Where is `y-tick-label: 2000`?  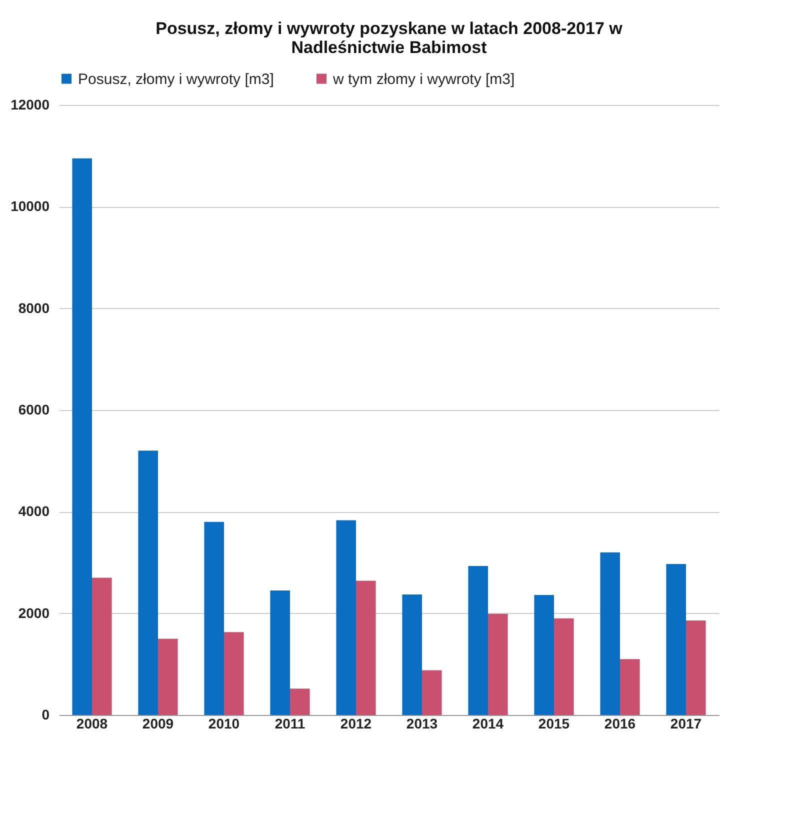
y-tick-label: 2000 is located at coordinates (34, 612).